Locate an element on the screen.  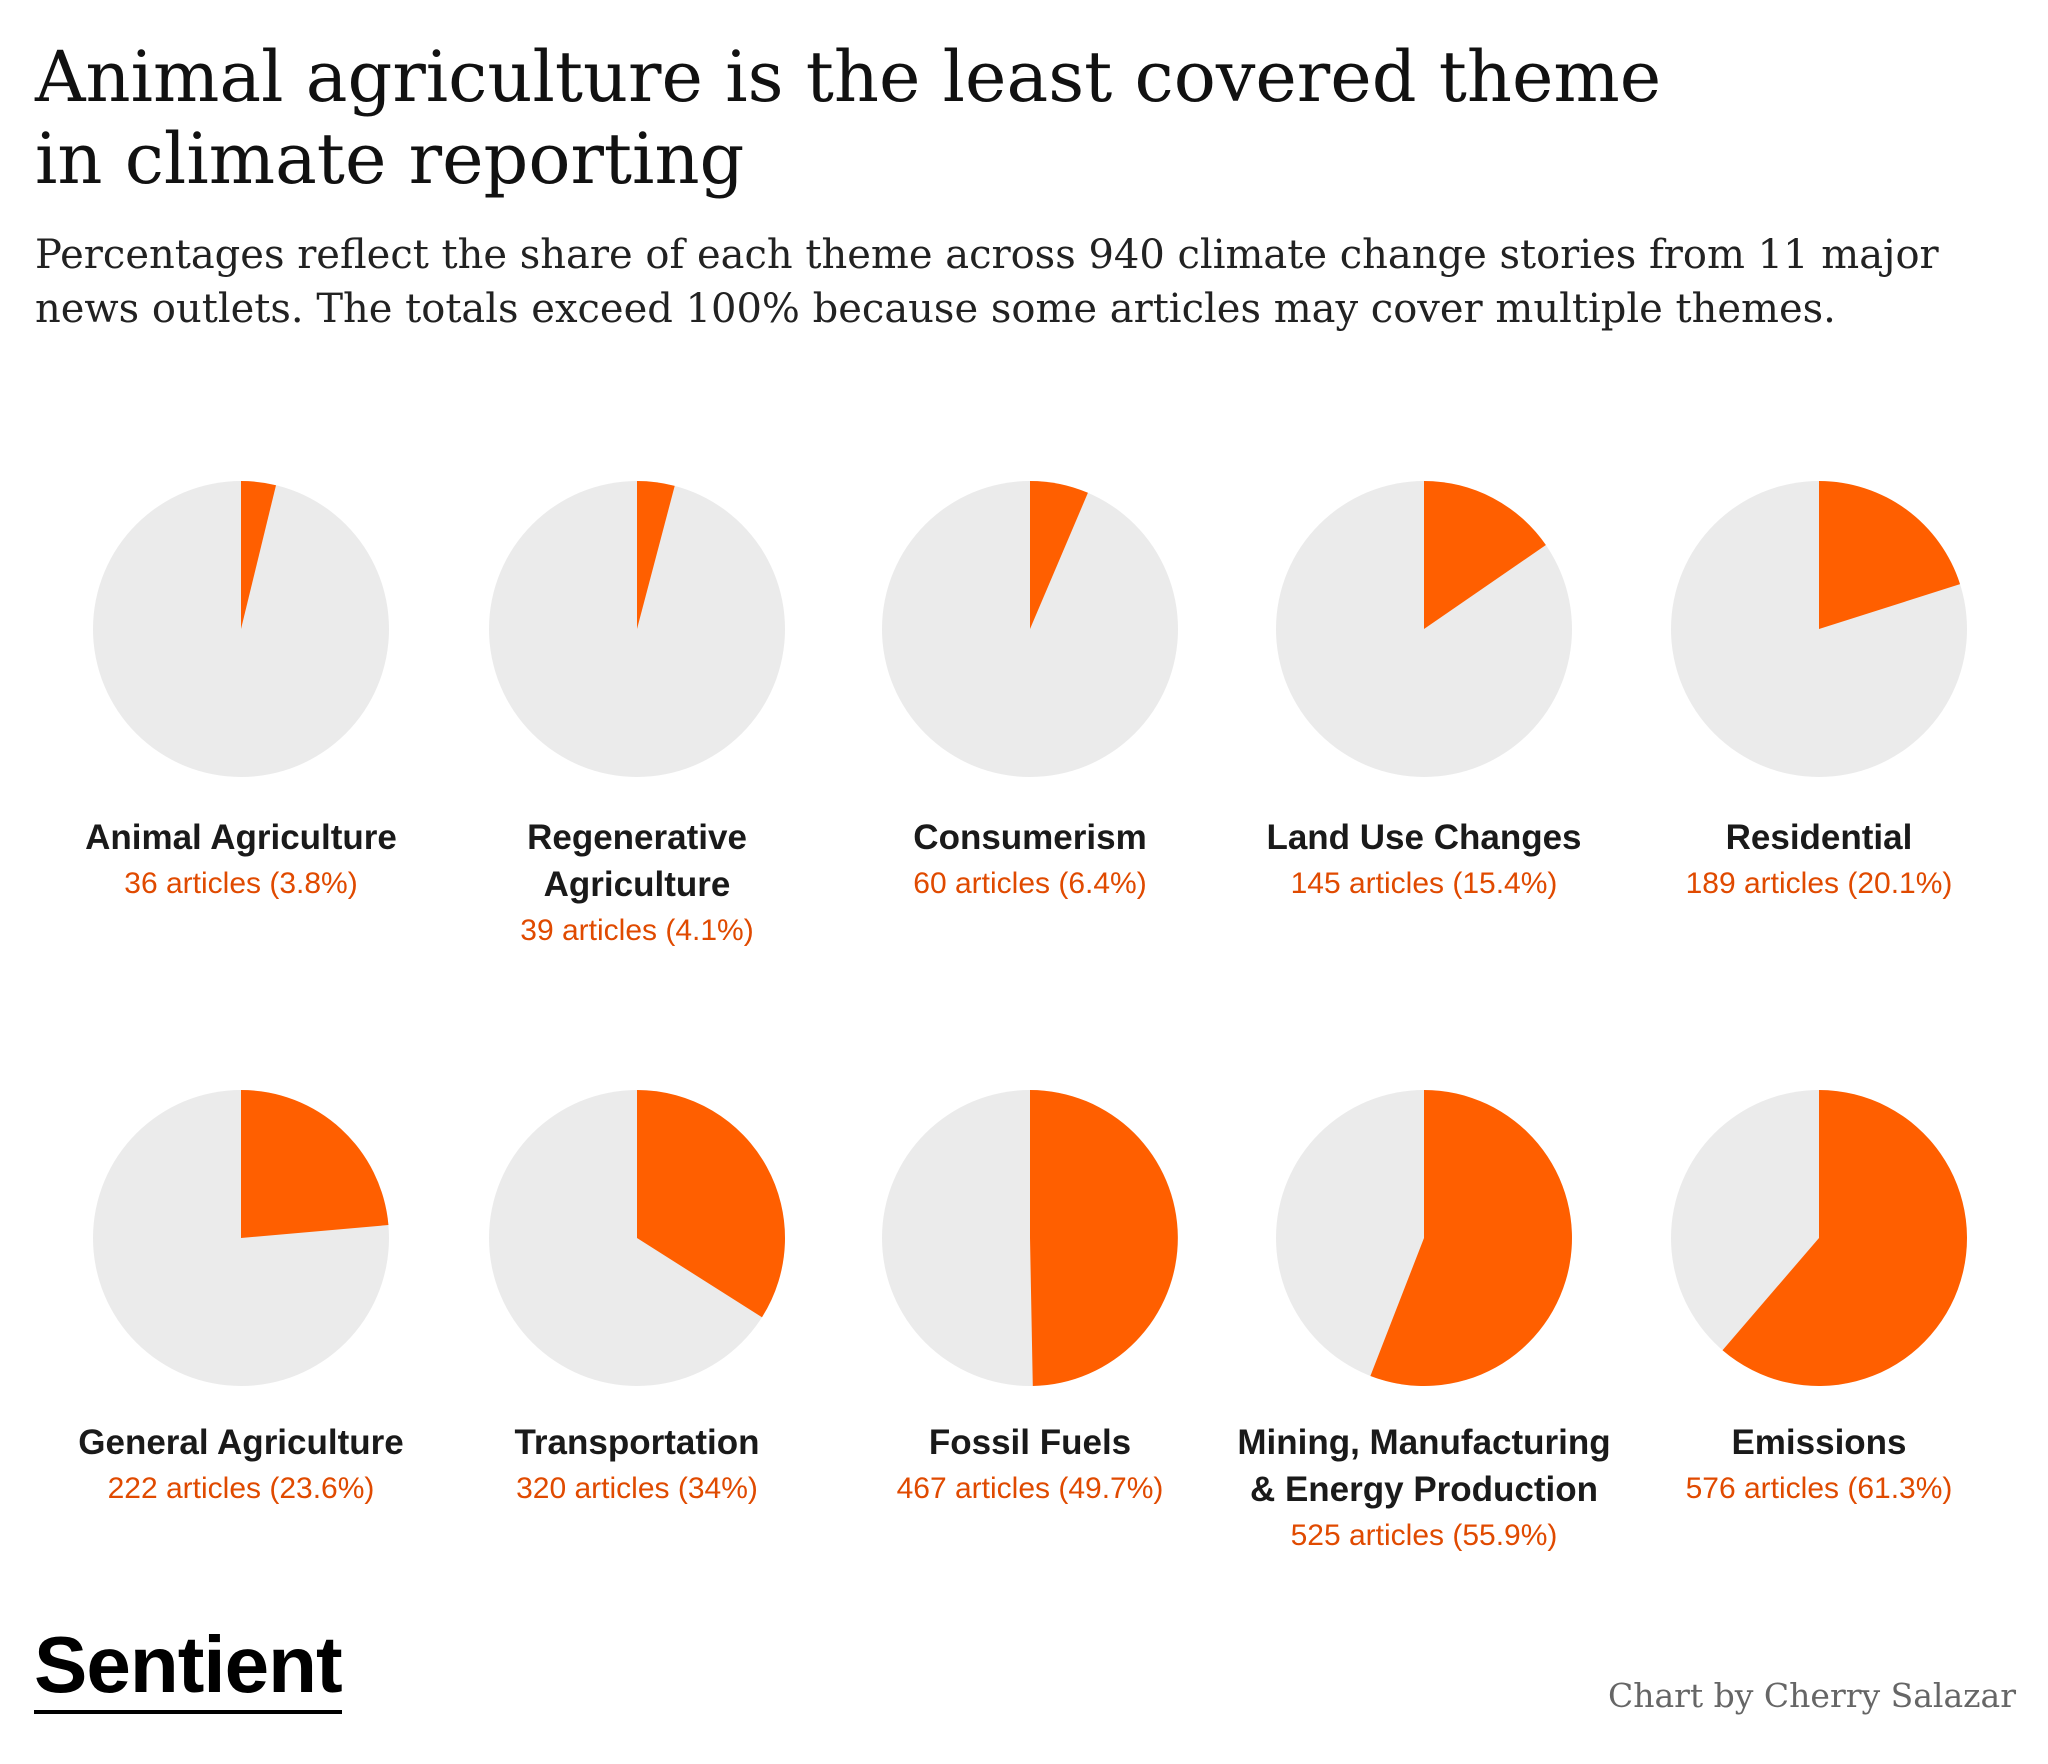
pie-label: Animal Agriculture is located at coordinates (241, 837).